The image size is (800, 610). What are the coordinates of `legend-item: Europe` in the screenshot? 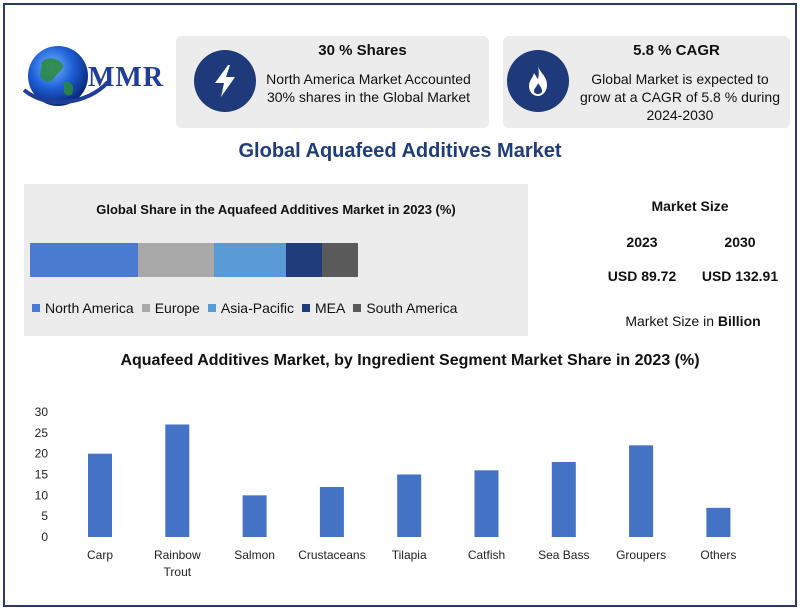 It's located at (170, 308).